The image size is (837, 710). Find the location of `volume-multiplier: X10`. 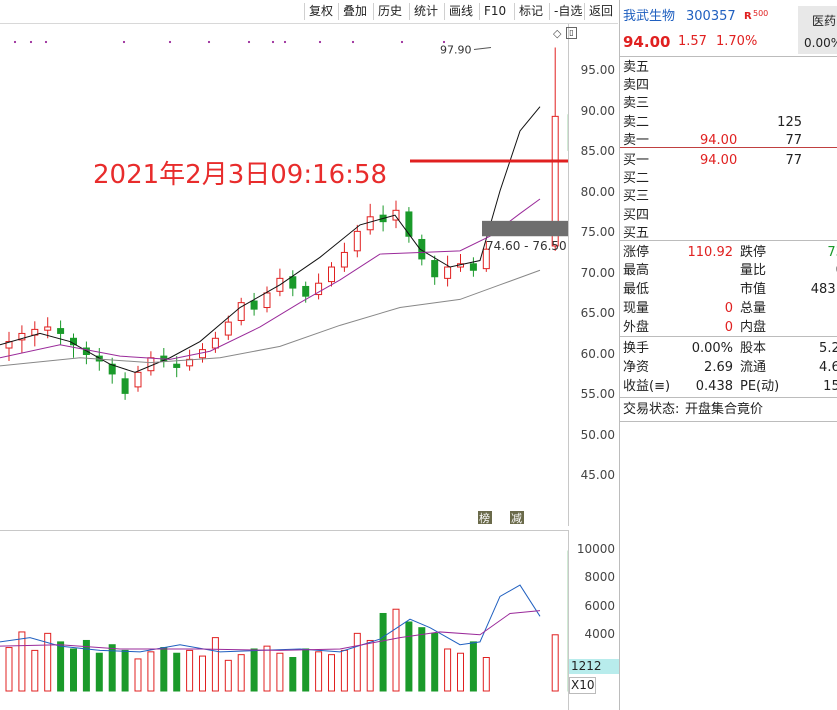

volume-multiplier: X10 is located at coordinates (582, 685).